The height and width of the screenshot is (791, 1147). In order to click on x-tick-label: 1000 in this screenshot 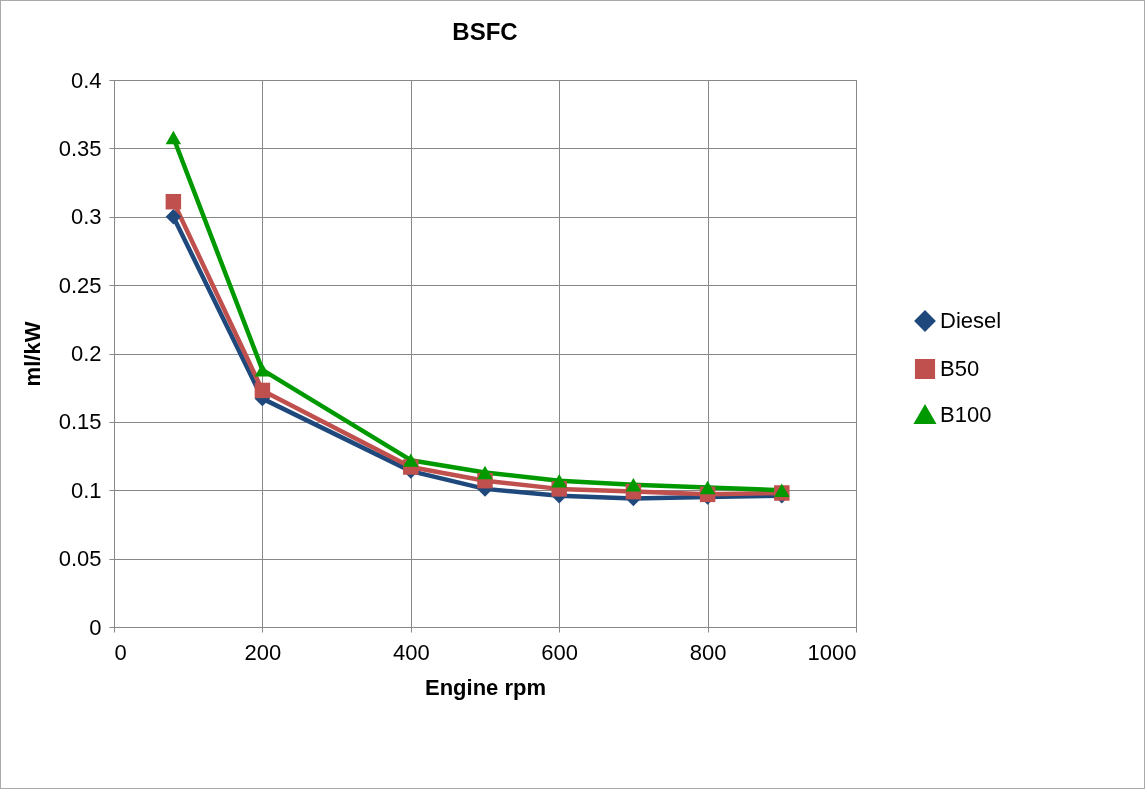, I will do `click(832, 652)`.